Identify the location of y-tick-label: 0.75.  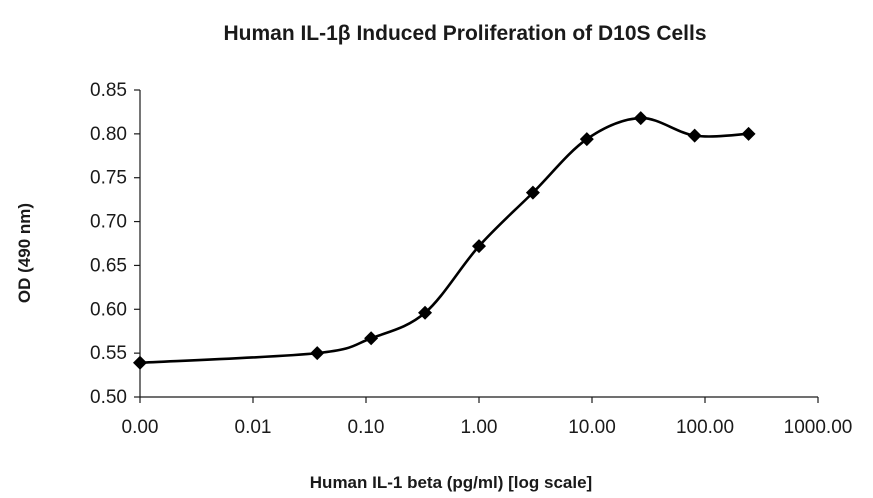
(108, 178).